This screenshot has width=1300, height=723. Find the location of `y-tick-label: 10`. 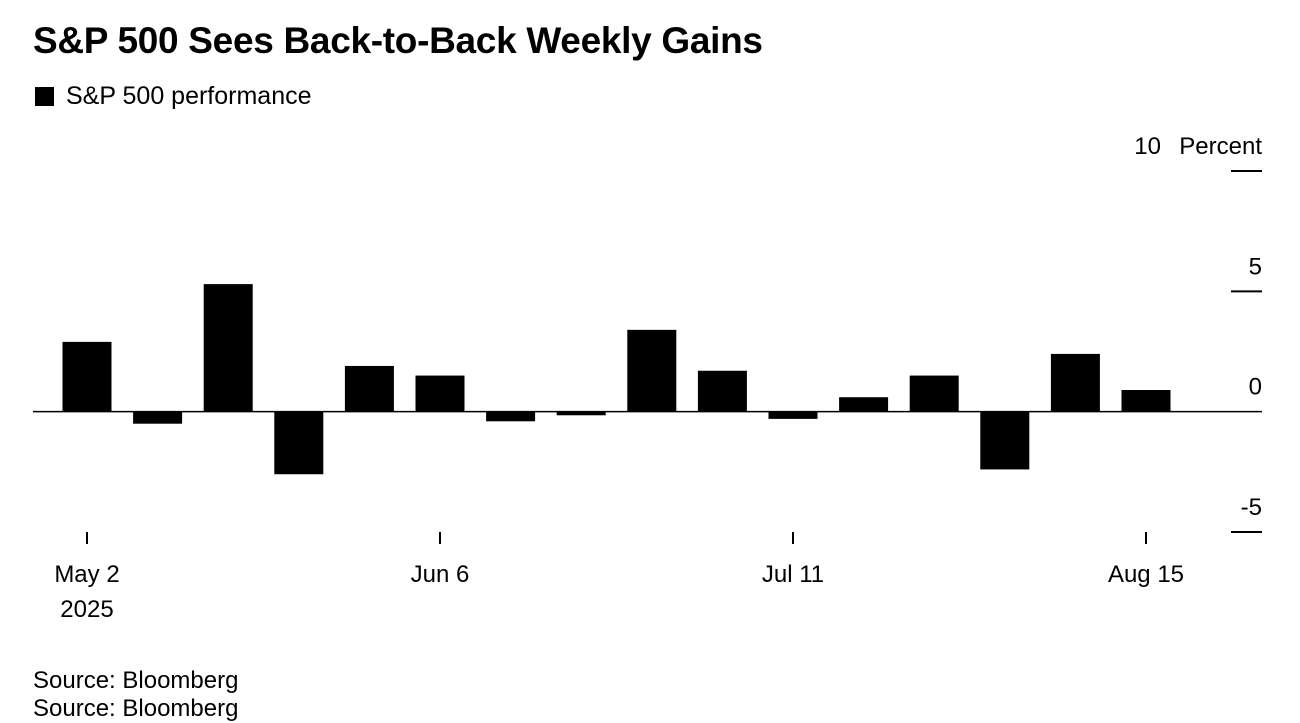

y-tick-label: 10 is located at coordinates (1147, 146).